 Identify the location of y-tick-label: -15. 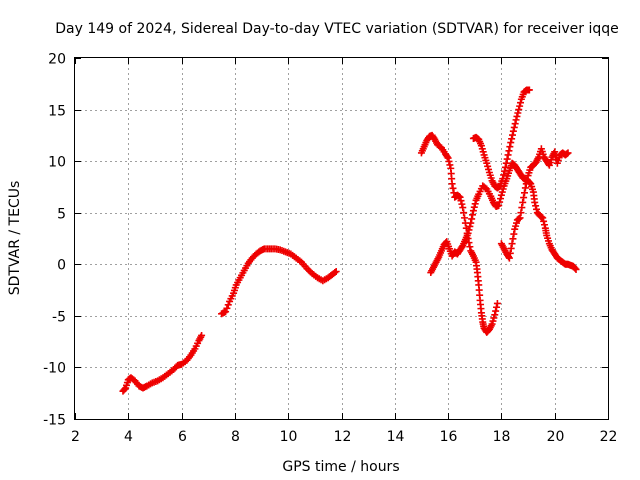
(54, 421).